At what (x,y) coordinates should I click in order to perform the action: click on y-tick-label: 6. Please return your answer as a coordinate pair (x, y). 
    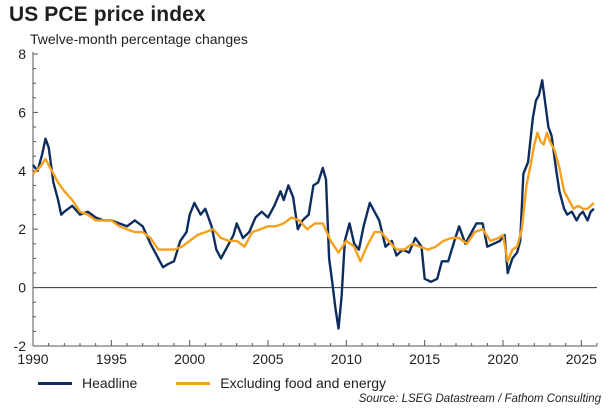
    Looking at the image, I should click on (22, 112).